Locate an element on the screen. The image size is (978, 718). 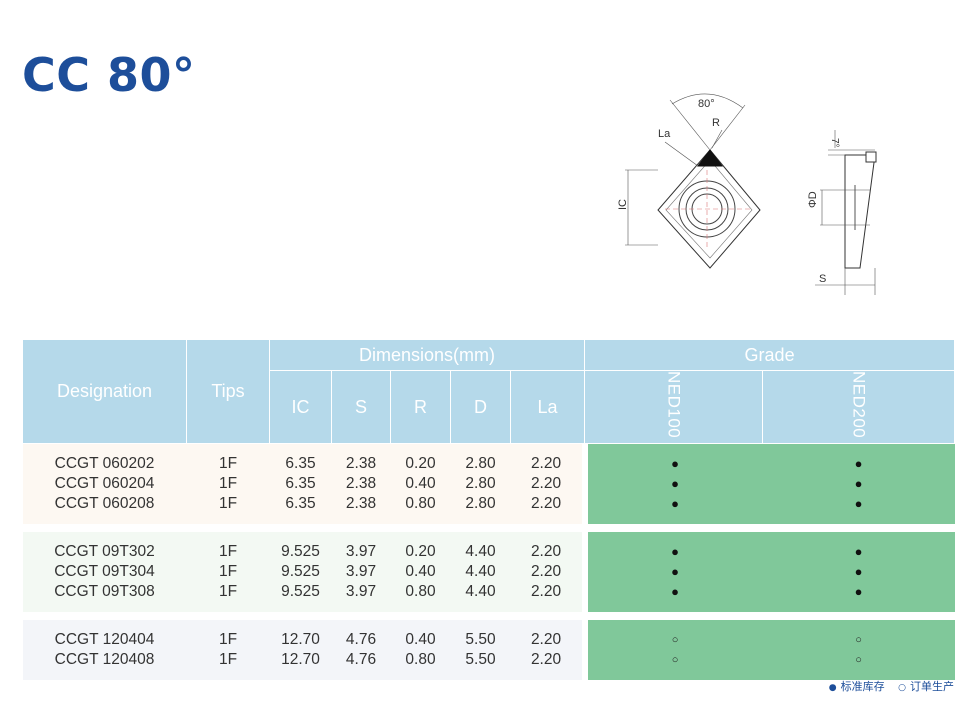
cell-s: 3.97 3.97 3.97 is located at coordinates (361, 572).